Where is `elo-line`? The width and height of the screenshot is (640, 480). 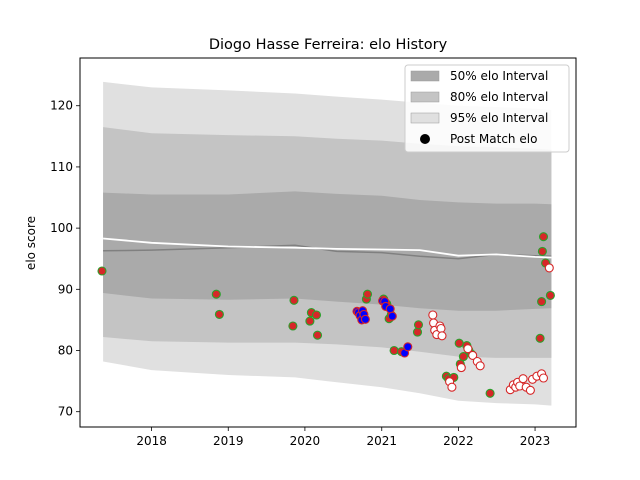 elo-line is located at coordinates (327, 248).